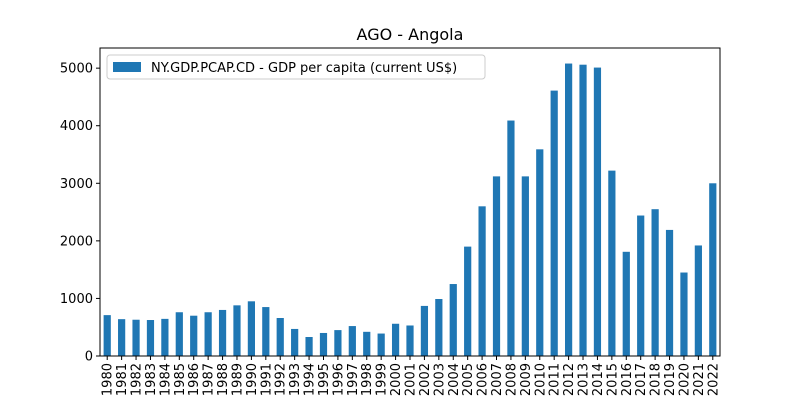 The width and height of the screenshot is (800, 400). Describe the element at coordinates (439, 379) in the screenshot. I see `x-tick-label: 2003` at that location.